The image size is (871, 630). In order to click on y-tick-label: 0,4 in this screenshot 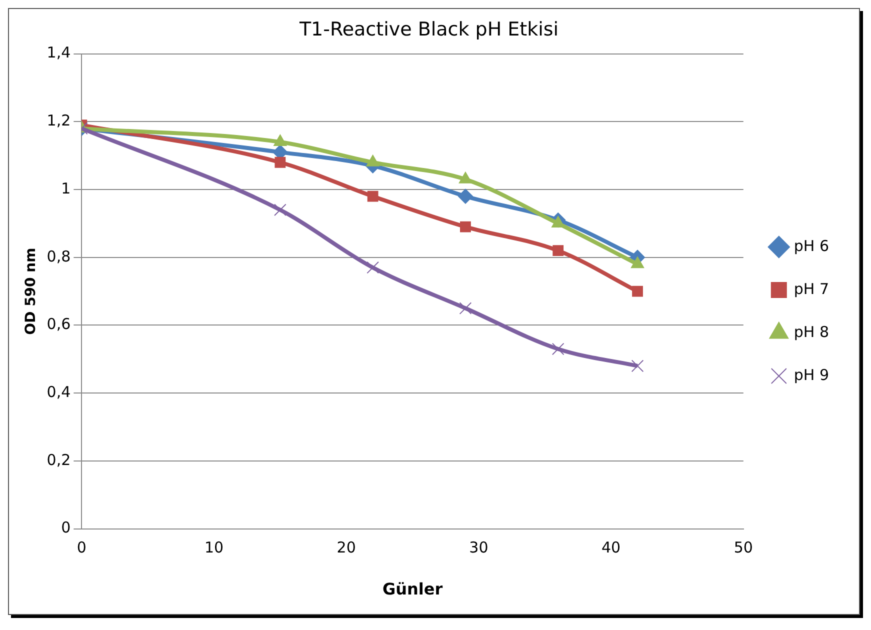, I will do `click(58, 391)`.